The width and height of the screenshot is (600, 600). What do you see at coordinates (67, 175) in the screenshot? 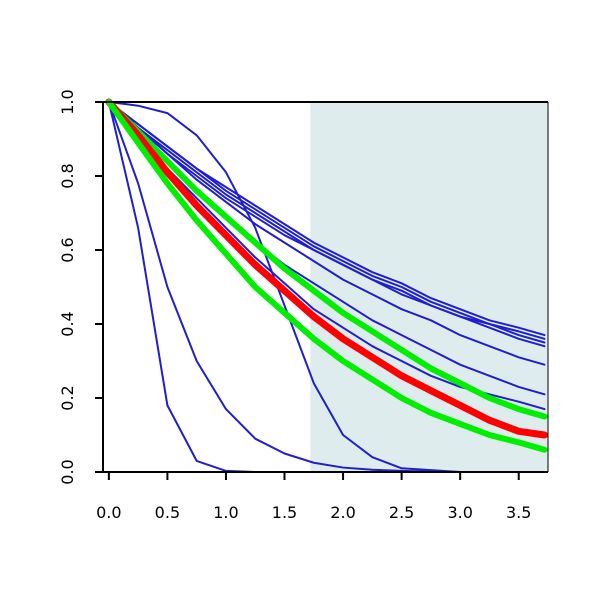
I see `y-tick-label: 0.8` at bounding box center [67, 175].